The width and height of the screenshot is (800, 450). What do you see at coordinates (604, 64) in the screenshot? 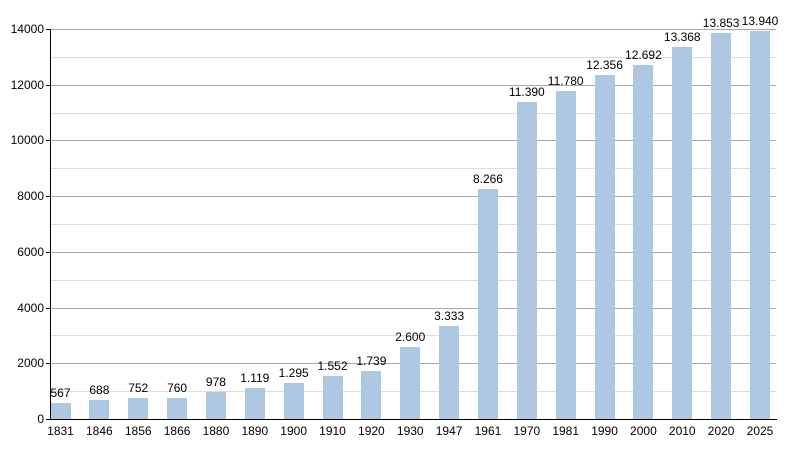
I see `bar-value-label: 12.356` at bounding box center [604, 64].